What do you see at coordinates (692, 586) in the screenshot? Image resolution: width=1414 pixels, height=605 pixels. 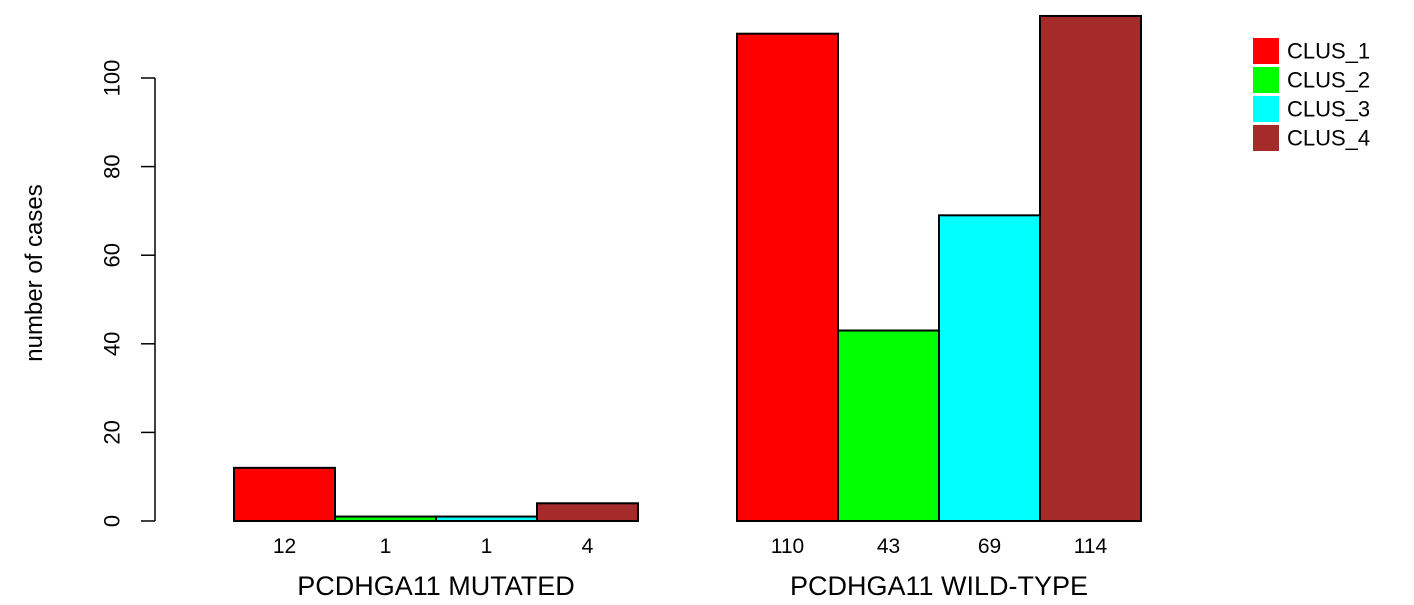 I see `group-labels: PCDHGA11 MUTATED PCDHGA11 WILD-TYPE` at bounding box center [692, 586].